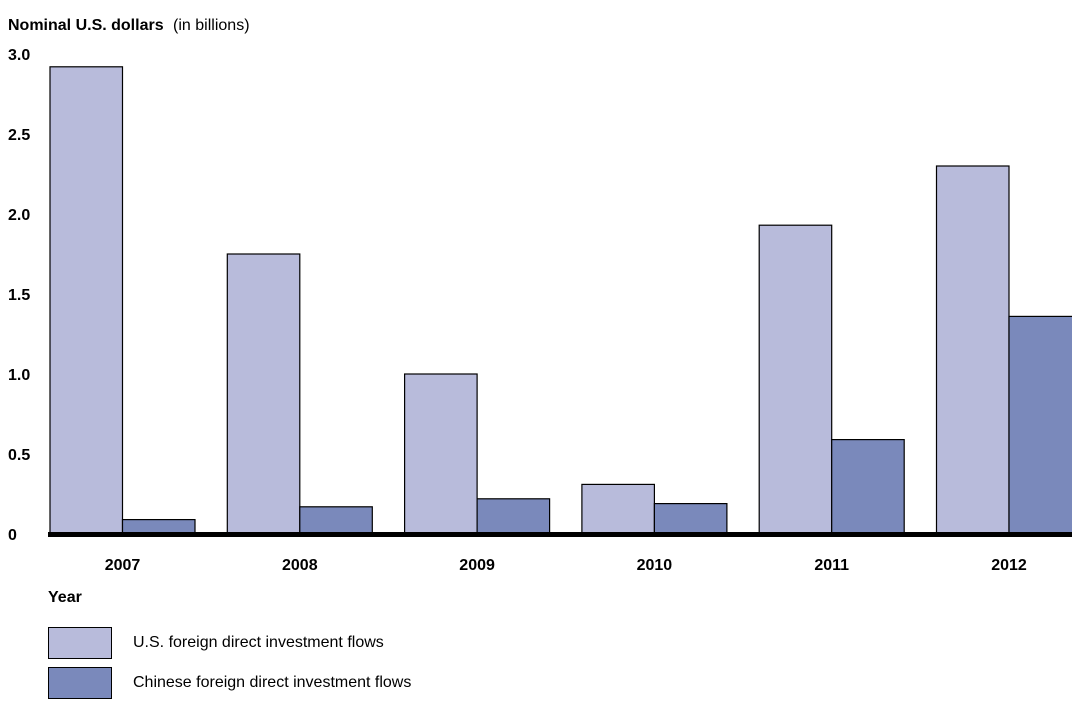 Image resolution: width=1072 pixels, height=706 pixels. What do you see at coordinates (831, 565) in the screenshot?
I see `x-tick-label: 2011` at bounding box center [831, 565].